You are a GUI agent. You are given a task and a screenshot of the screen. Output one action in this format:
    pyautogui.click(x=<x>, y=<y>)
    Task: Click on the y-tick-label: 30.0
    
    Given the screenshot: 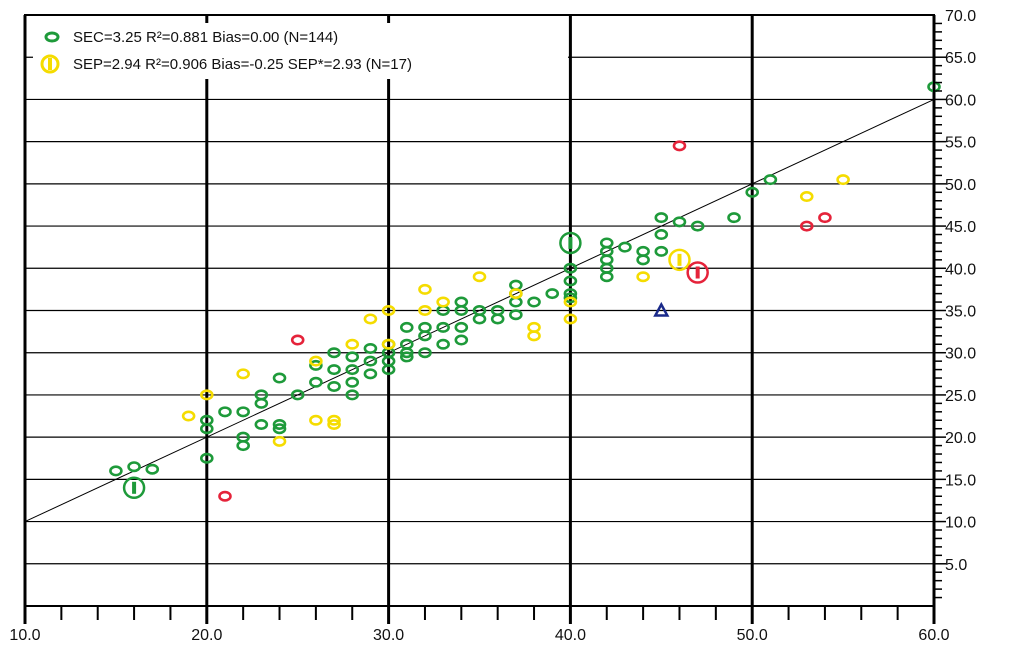 What is the action you would take?
    pyautogui.click(x=960, y=354)
    